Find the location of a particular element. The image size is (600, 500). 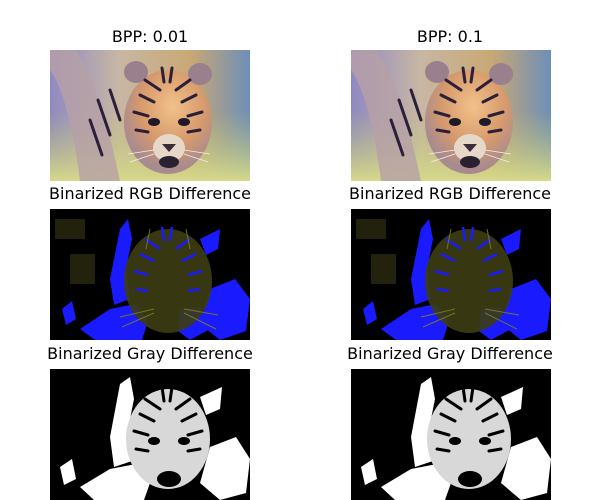

bpp-title-col1: BPP: 0.01 is located at coordinates (150, 36).